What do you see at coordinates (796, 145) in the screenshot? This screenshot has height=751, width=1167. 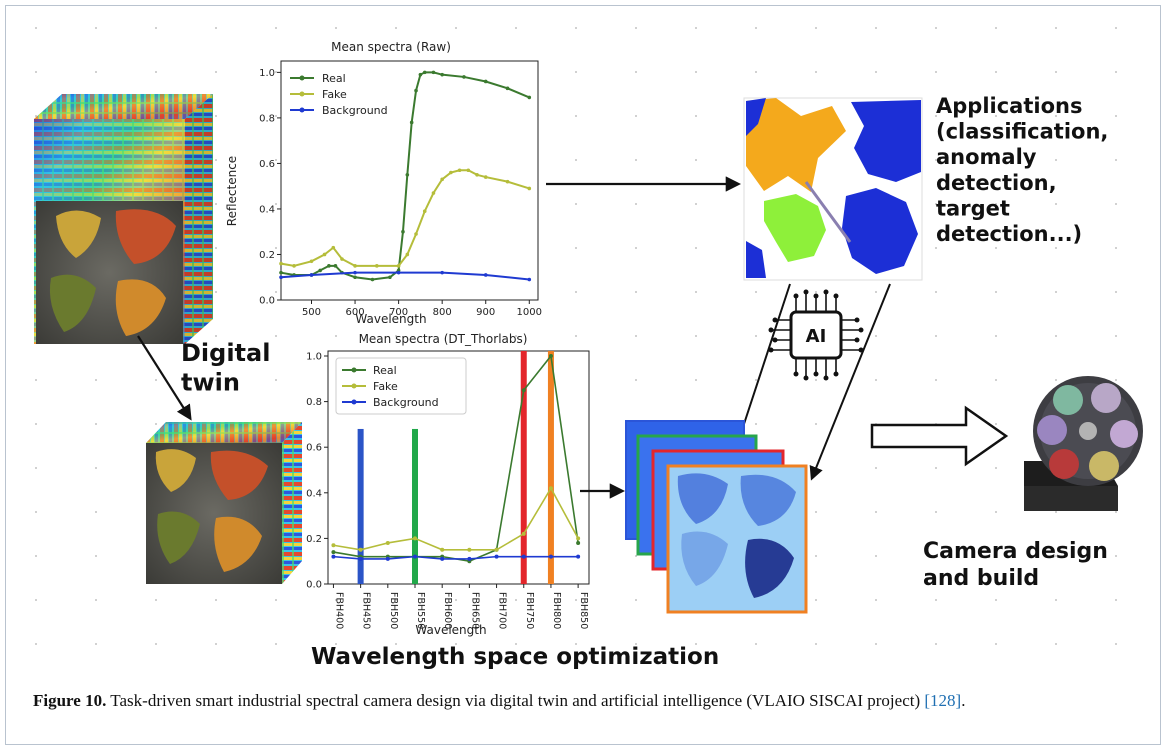 I see `leaf-region-orange` at bounding box center [796, 145].